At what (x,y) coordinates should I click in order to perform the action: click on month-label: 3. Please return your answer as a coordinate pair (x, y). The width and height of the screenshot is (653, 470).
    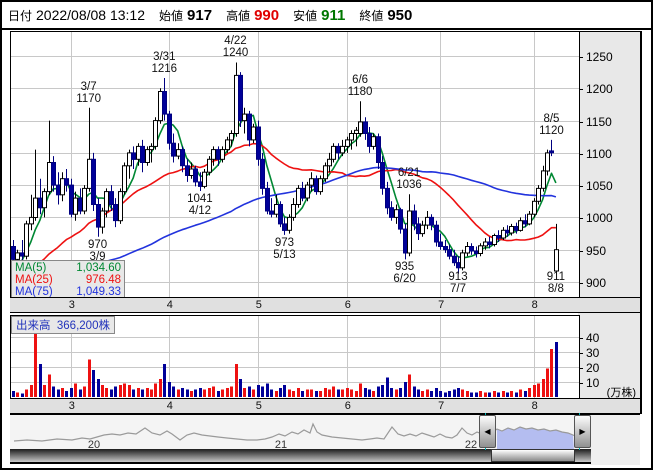
    Looking at the image, I should click on (71, 406).